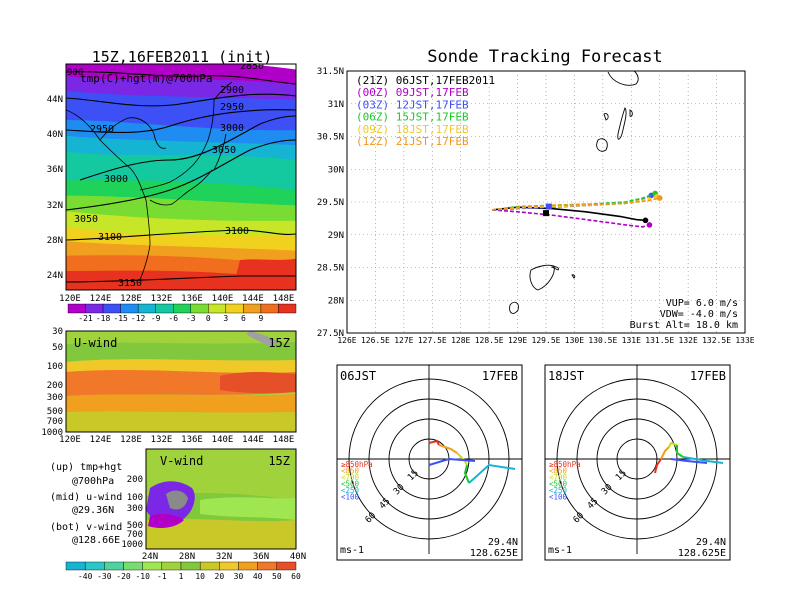 This screenshot has height=612, width=792. What do you see at coordinates (631, 340) in the screenshot?
I see `lon-tick-label: 131E` at bounding box center [631, 340].